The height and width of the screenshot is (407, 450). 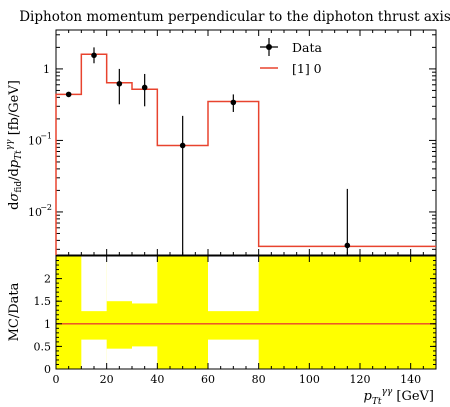 I want to click on ratio-ytick-label: 1, so click(x=47, y=324).